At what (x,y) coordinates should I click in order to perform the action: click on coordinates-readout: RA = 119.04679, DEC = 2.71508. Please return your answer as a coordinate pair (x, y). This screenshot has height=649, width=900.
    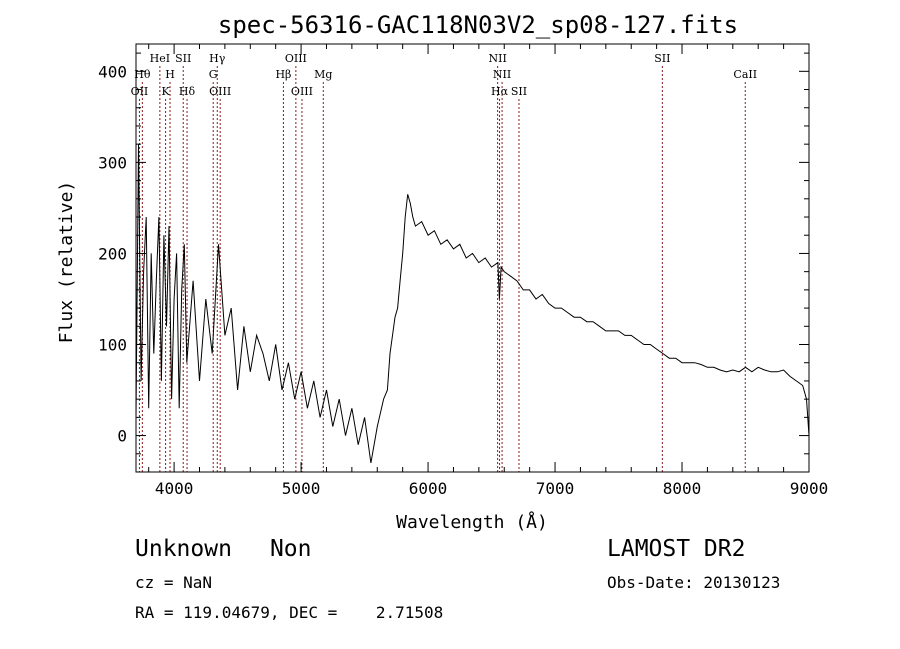
    Looking at the image, I should click on (289, 612).